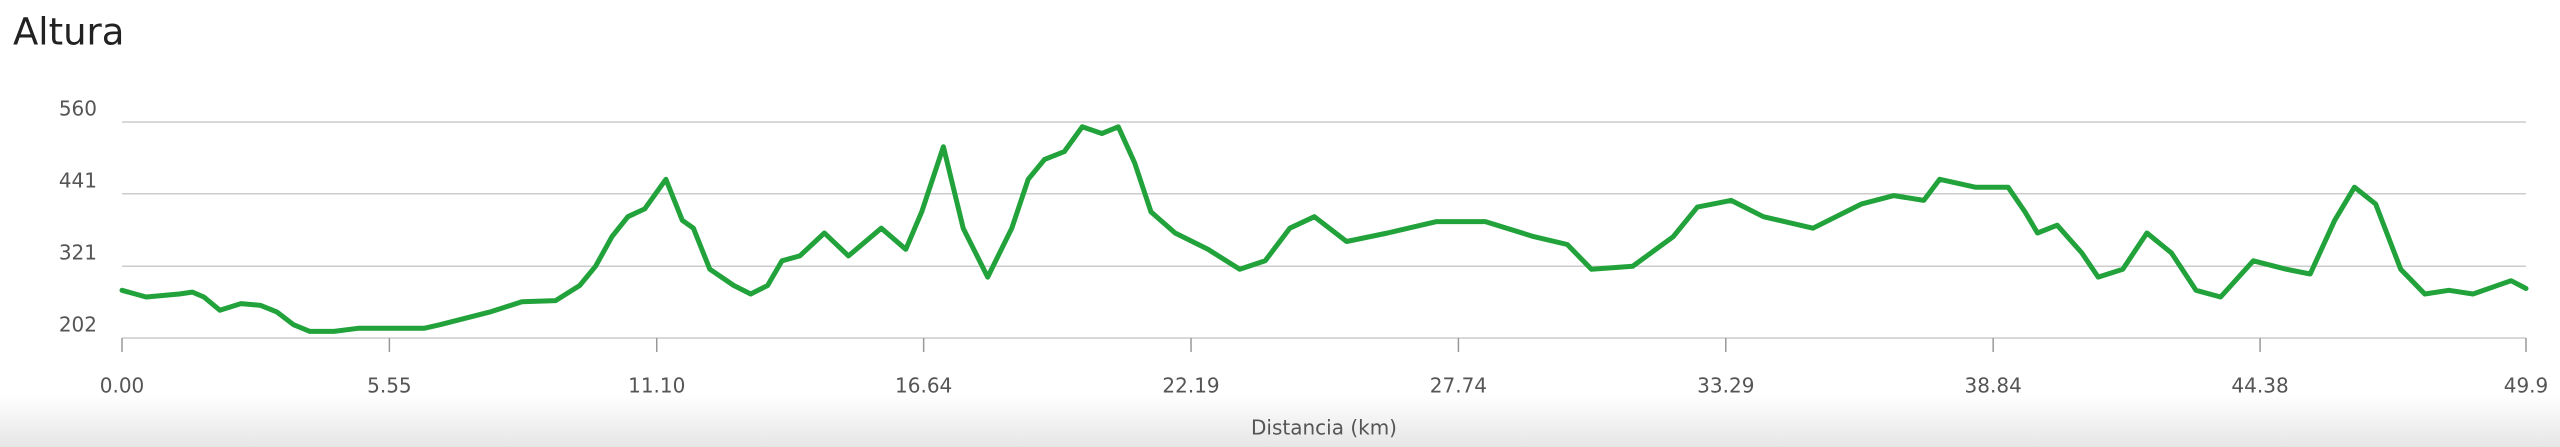  I want to click on x-tick-label: 44.38, so click(2259, 386).